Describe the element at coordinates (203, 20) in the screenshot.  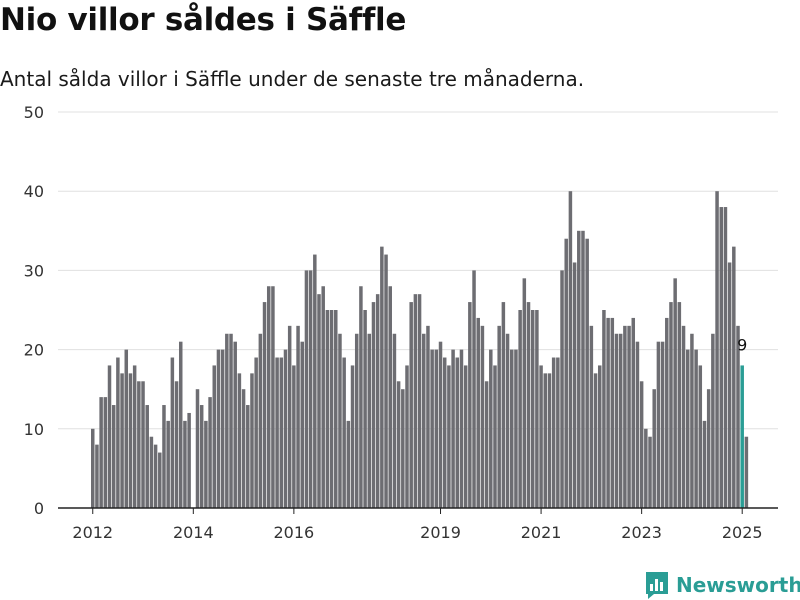
I see `chart-title: Nio villor såldes i Säffle` at that location.